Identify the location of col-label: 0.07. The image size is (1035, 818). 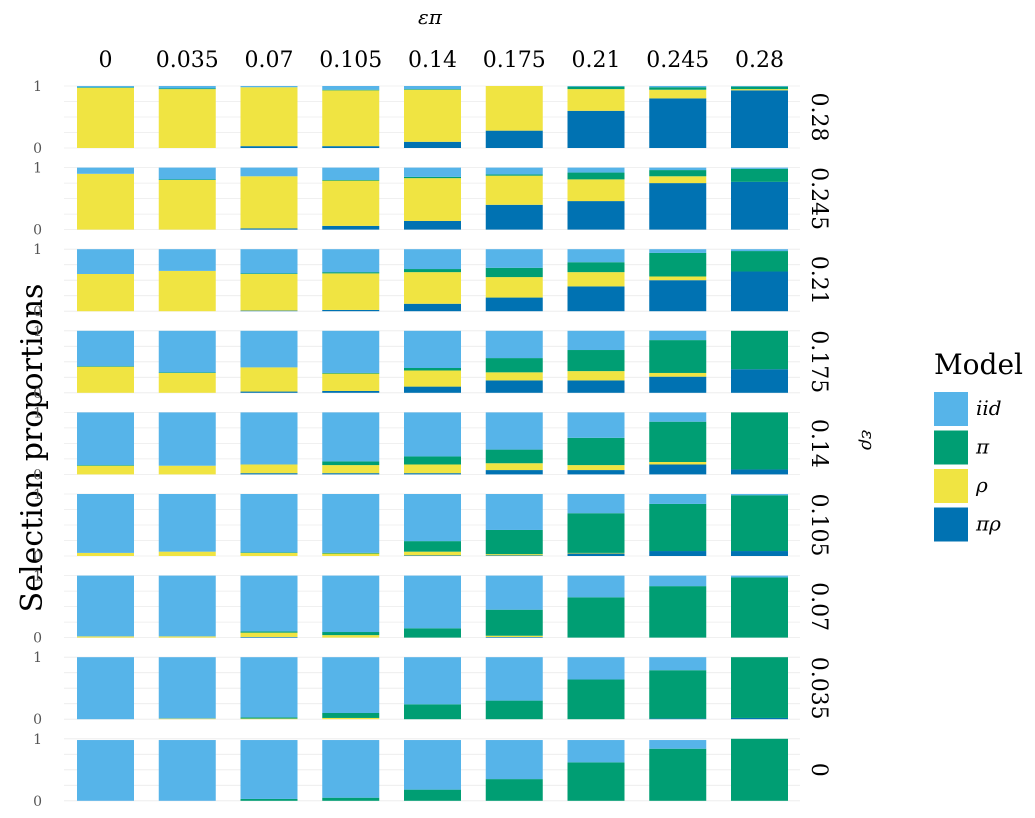
(269, 60).